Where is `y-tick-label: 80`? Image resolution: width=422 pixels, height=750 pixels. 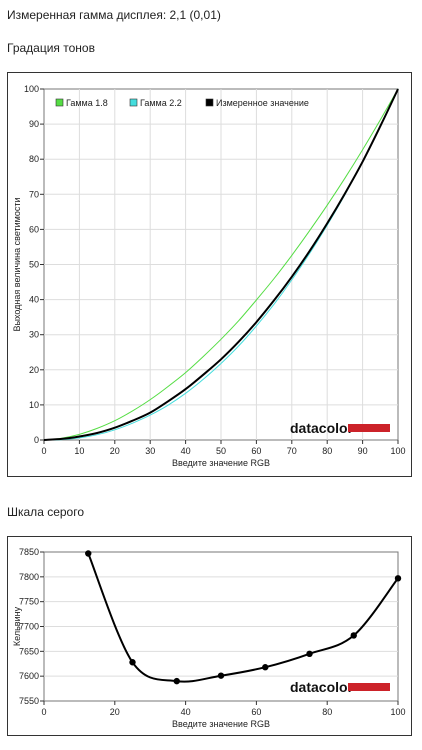 y-tick-label: 80 is located at coordinates (34, 159).